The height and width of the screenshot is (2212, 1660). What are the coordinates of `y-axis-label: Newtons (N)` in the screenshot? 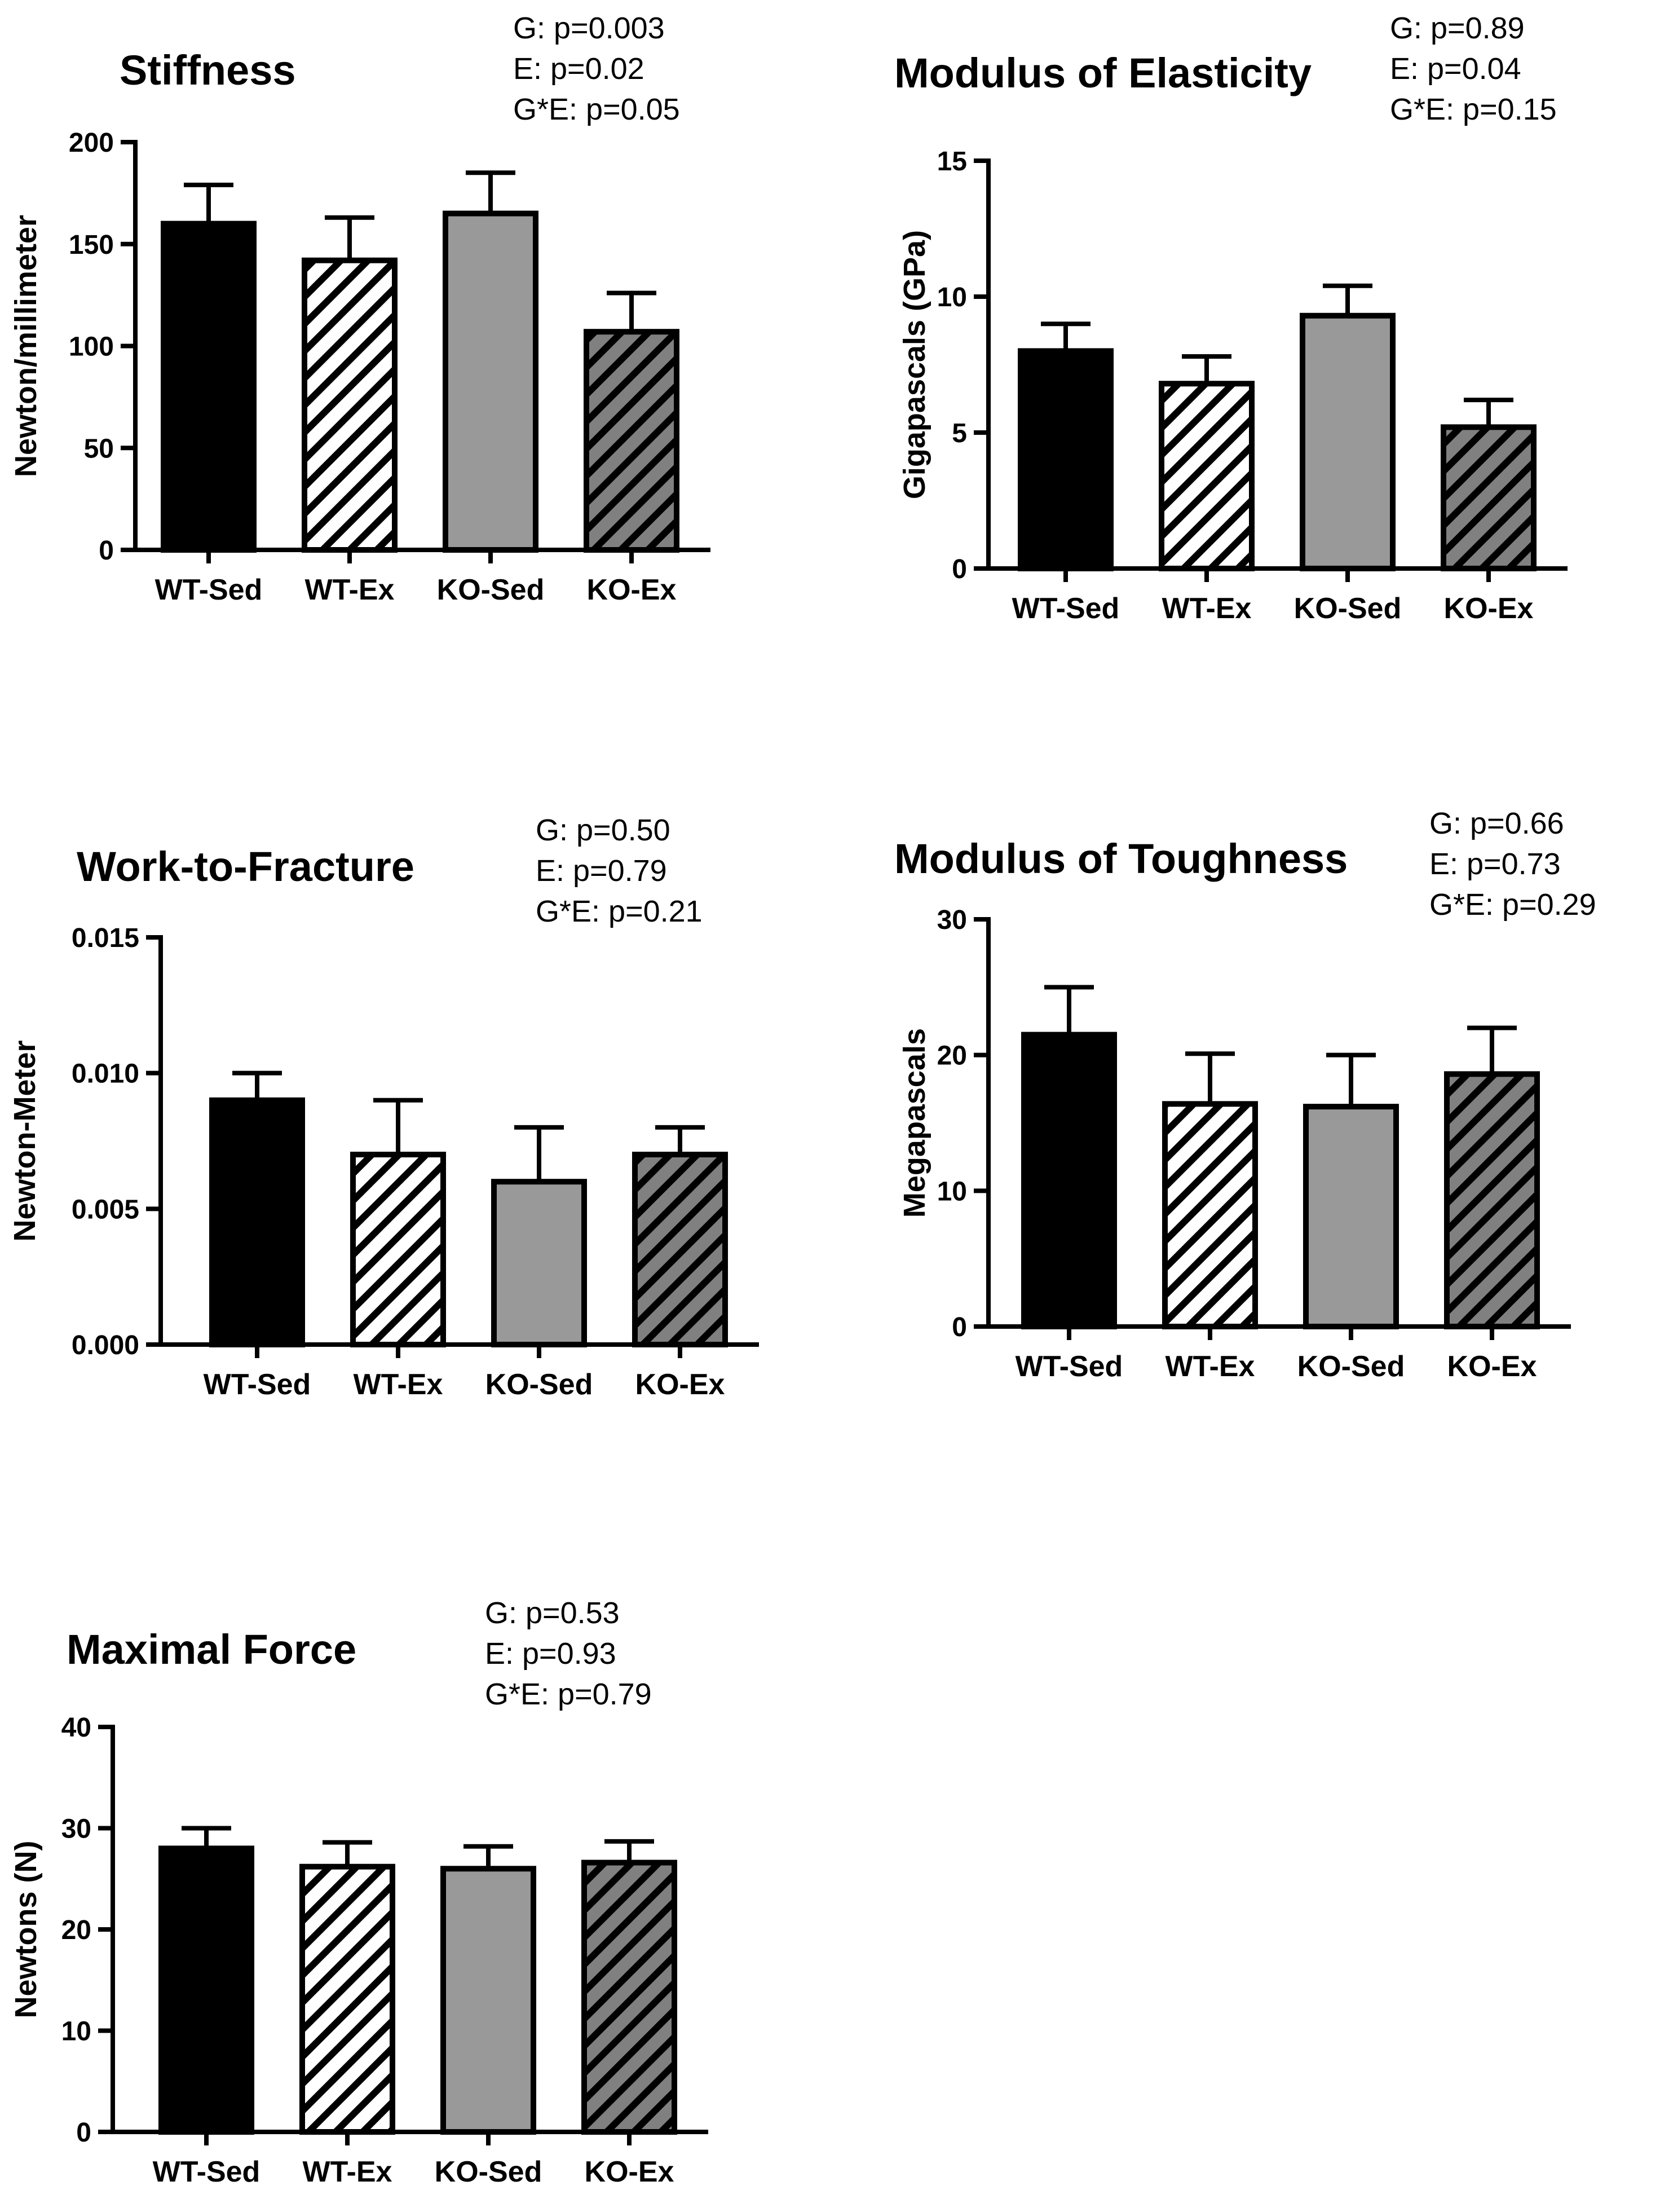 It's located at (26, 1930).